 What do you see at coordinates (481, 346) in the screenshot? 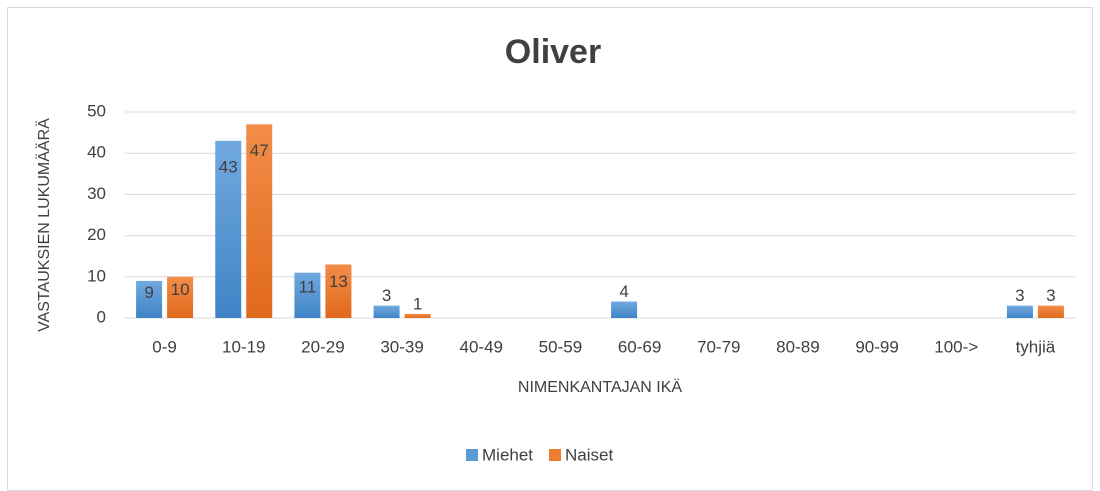
I see `x-tick-label: 40-49` at bounding box center [481, 346].